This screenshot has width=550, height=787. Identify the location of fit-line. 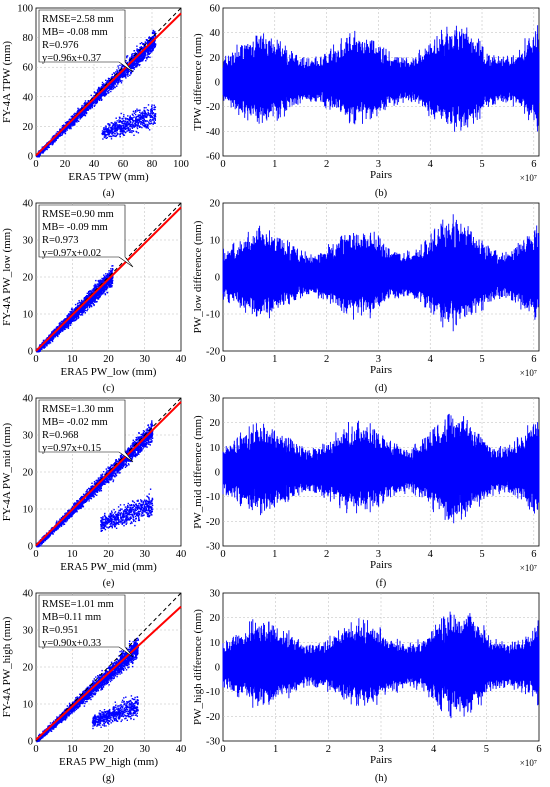
(108, 84).